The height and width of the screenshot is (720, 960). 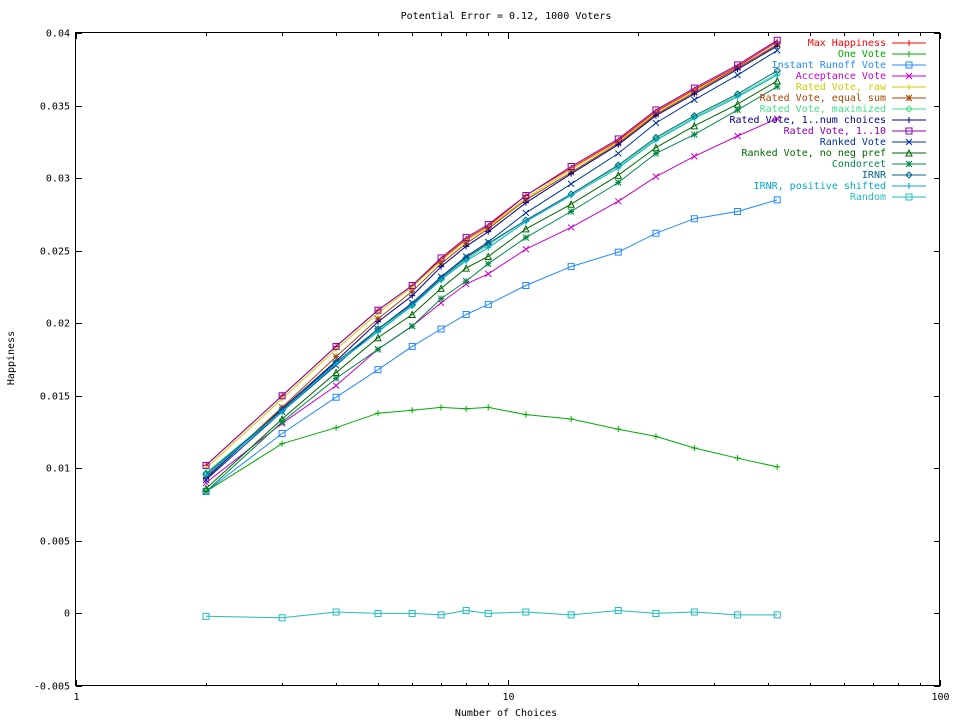 I want to click on legend-item: Rated Vote, 1..num choices, so click(x=827, y=120).